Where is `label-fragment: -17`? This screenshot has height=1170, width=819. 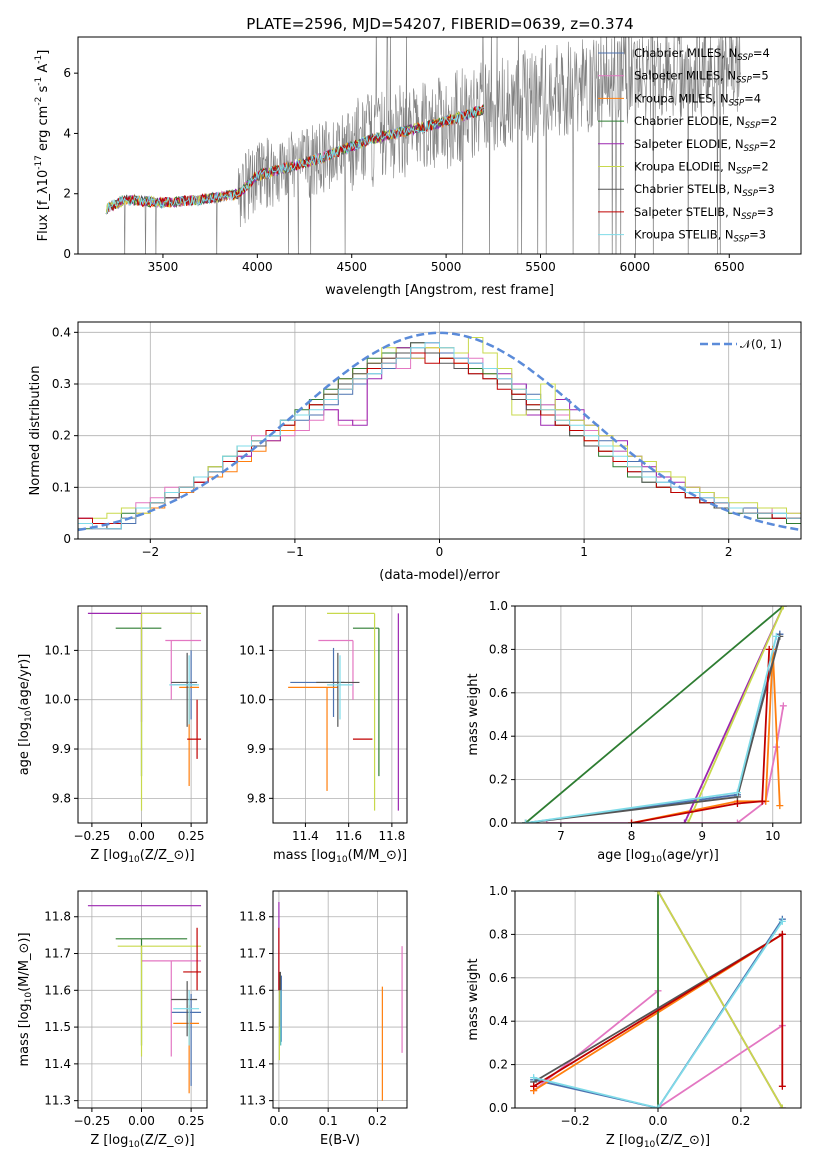 label-fragment: -17 is located at coordinates (39, 162).